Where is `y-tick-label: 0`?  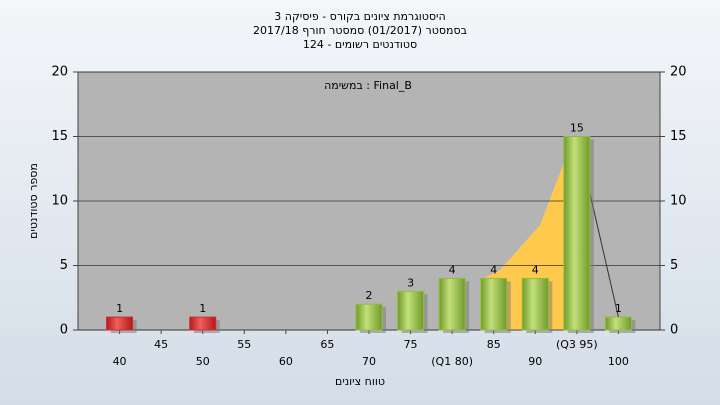 y-tick-label: 0 is located at coordinates (64, 330).